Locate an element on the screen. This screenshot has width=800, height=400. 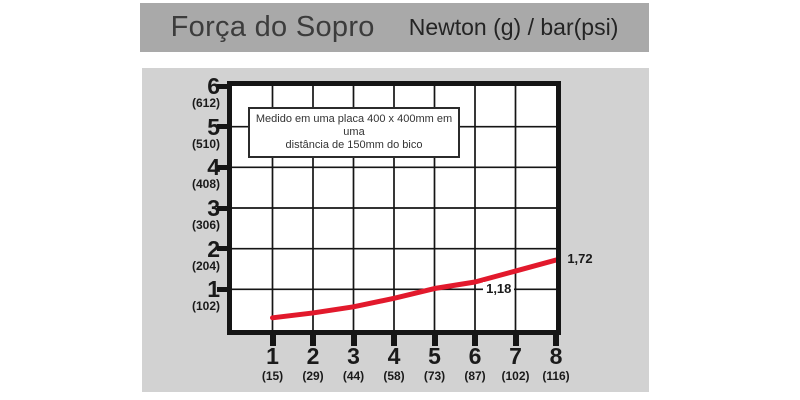
x-tick-psi: (15) is located at coordinates (272, 376).